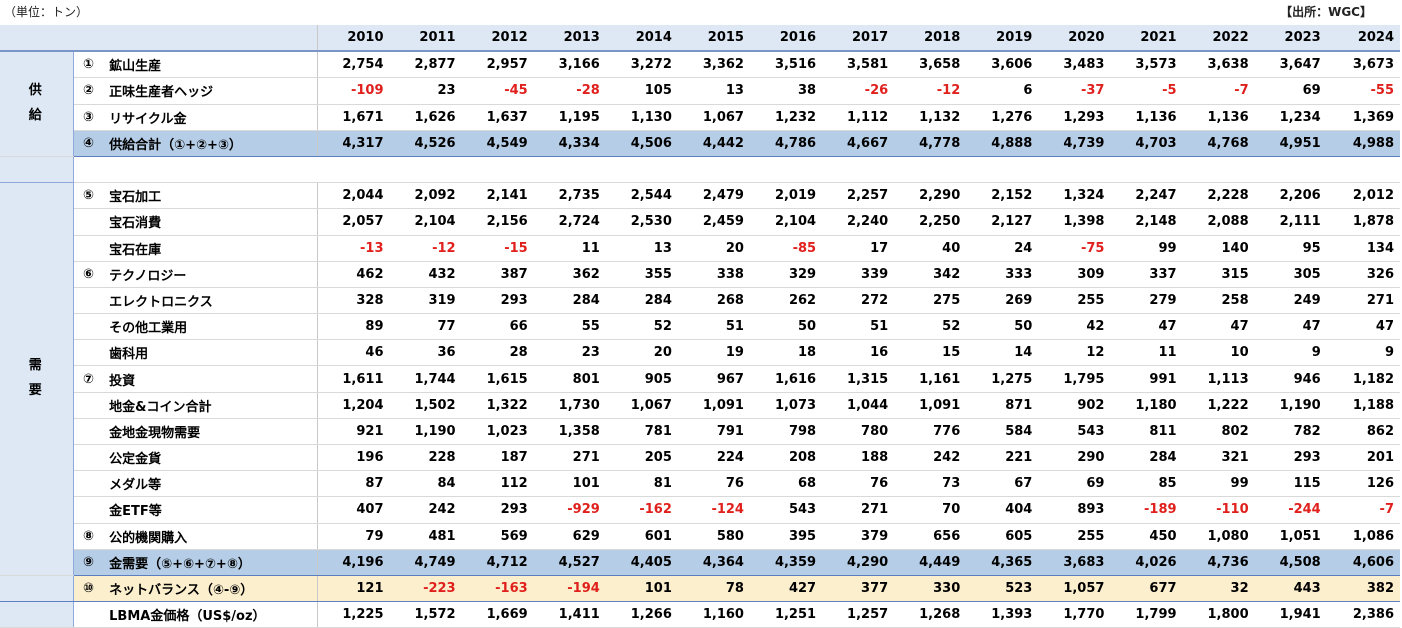 The width and height of the screenshot is (1402, 628). Describe the element at coordinates (210, 379) in the screenshot. I see `row-label: 投資` at that location.